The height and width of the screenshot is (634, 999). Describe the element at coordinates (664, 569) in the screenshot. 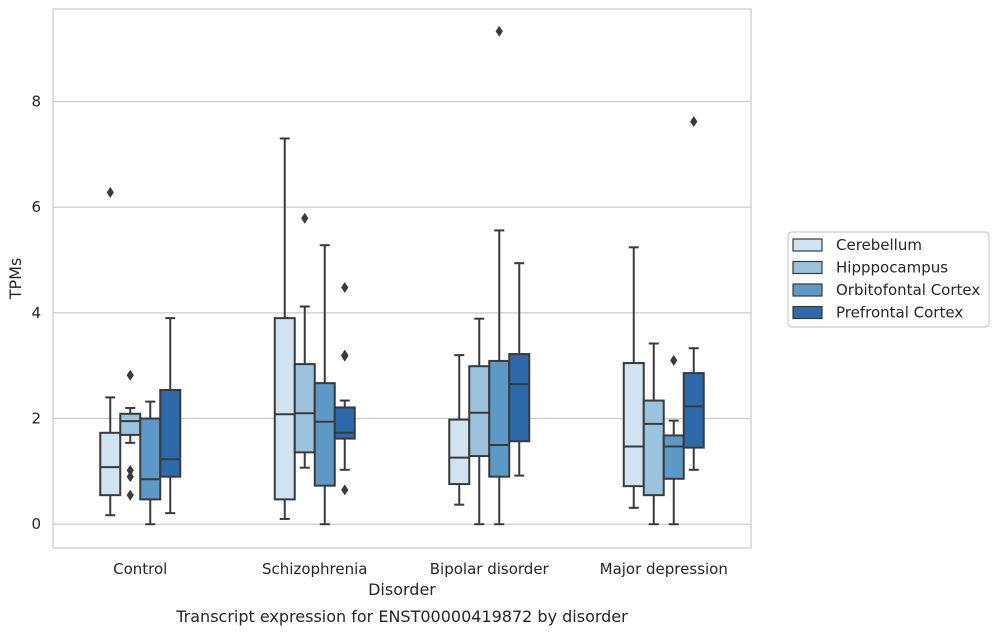

I see `x-tick-label: Major depression` at that location.